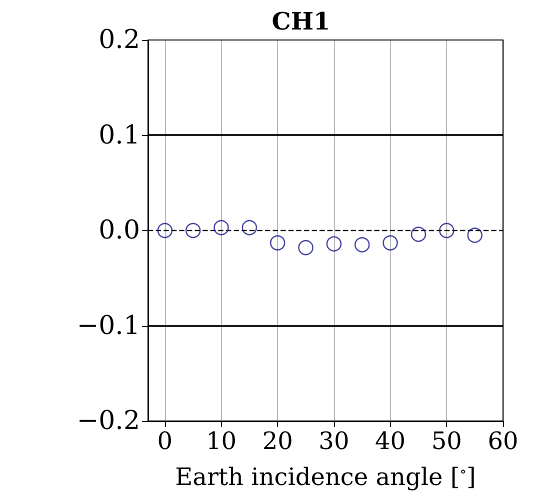 This screenshot has width=549, height=501. Describe the element at coordinates (119, 231) in the screenshot. I see `y-tick-label: 0.0` at that location.